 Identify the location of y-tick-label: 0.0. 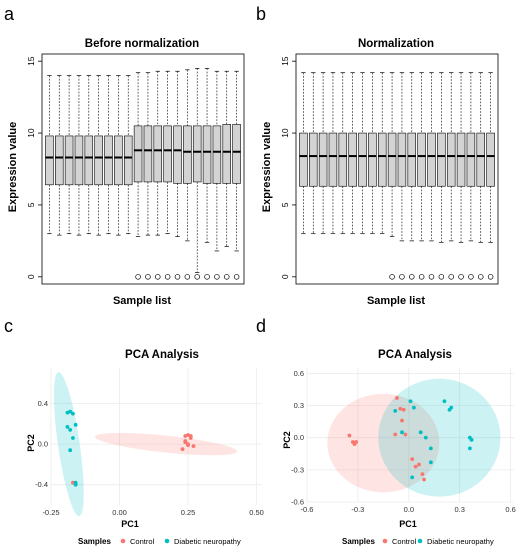
(43, 444).